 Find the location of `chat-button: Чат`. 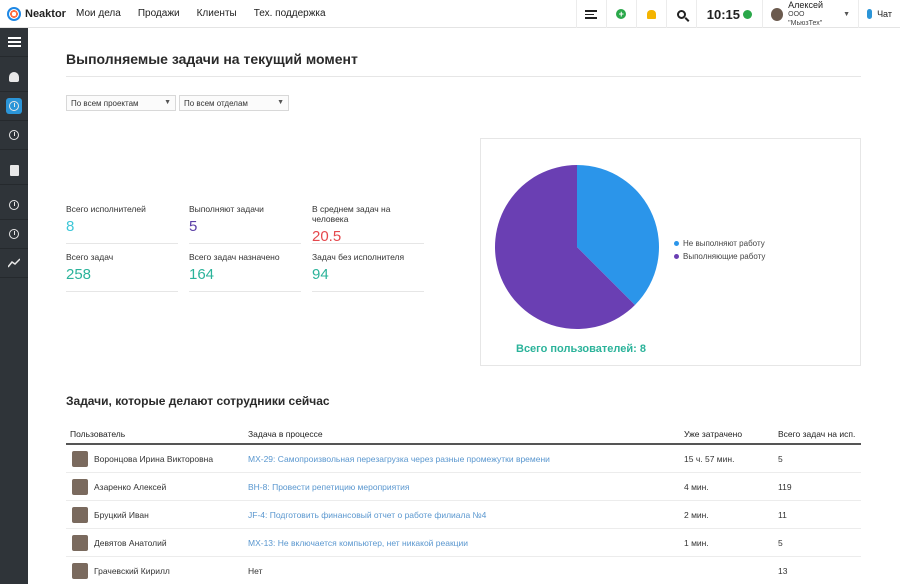

chat-button: Чат is located at coordinates (879, 14).